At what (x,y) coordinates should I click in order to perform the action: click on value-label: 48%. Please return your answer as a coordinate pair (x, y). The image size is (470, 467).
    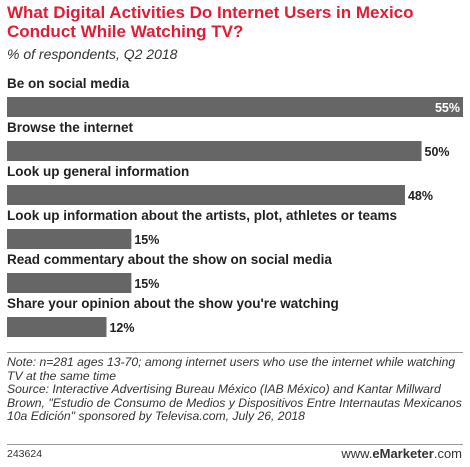
    Looking at the image, I should click on (420, 196).